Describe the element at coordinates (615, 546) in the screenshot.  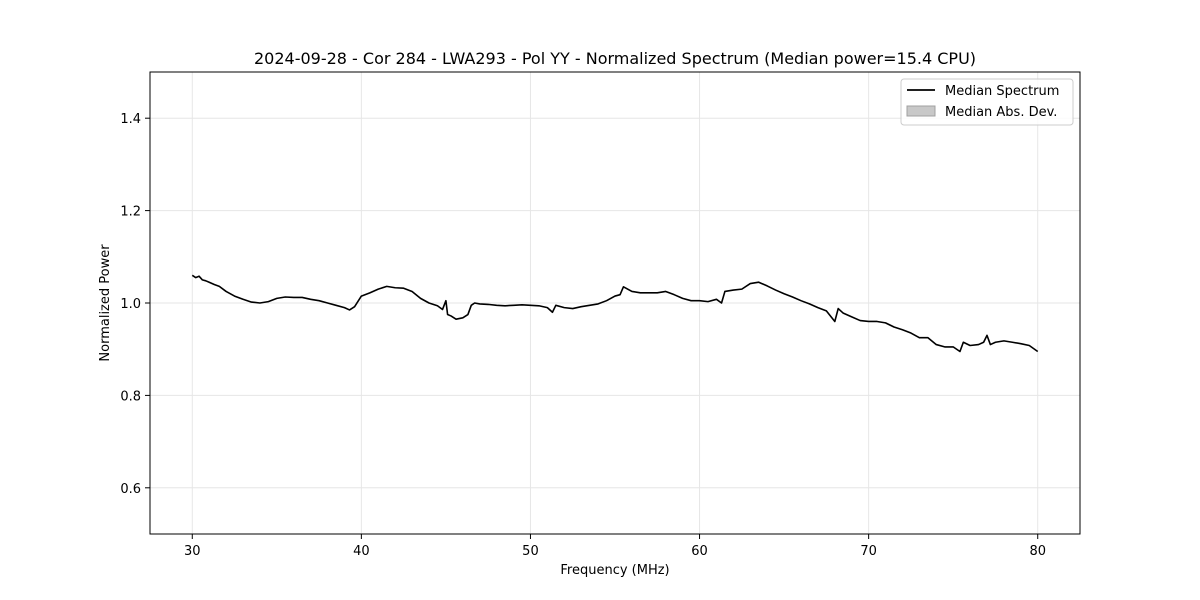
I see `x-ticks: 30 40 50 60 70 80` at that location.